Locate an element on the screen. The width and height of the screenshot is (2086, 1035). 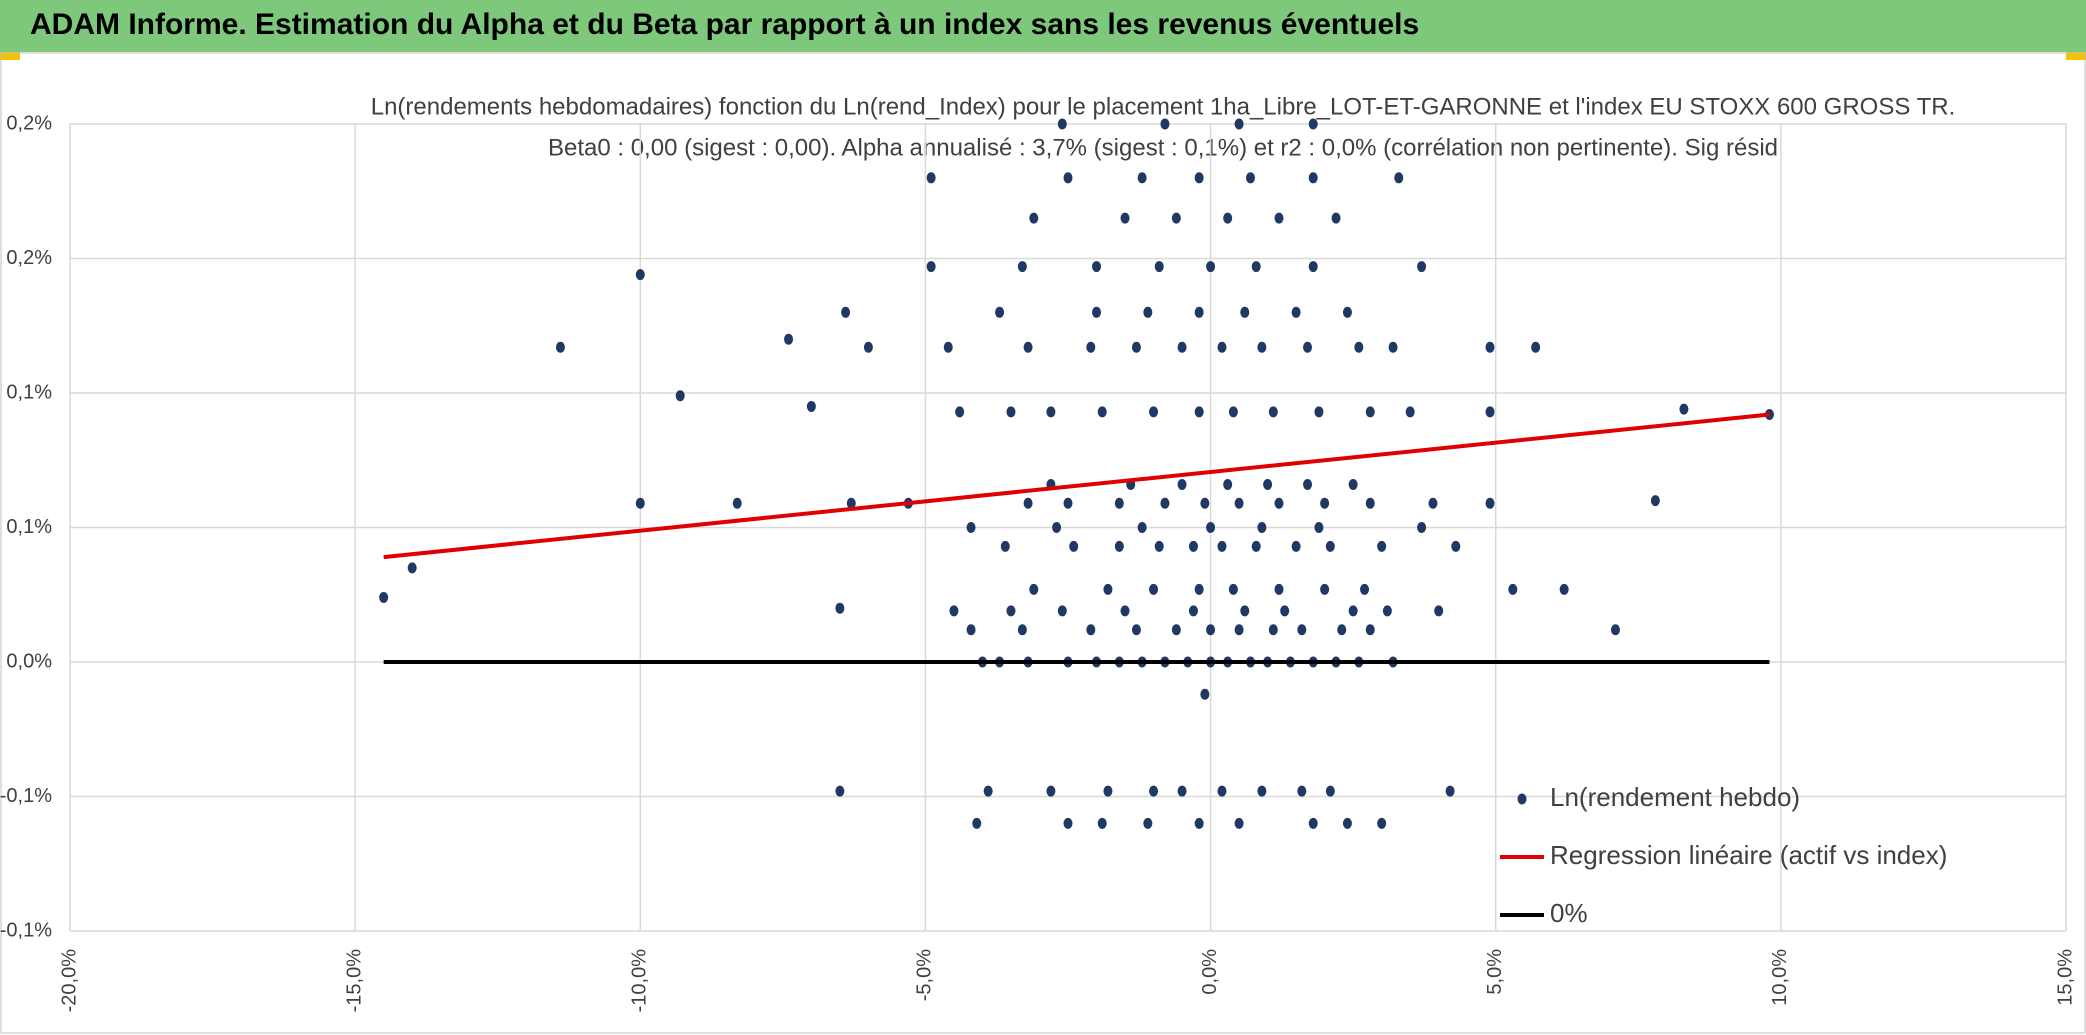
x-tick-label: -10,0% is located at coordinates (640, 981).